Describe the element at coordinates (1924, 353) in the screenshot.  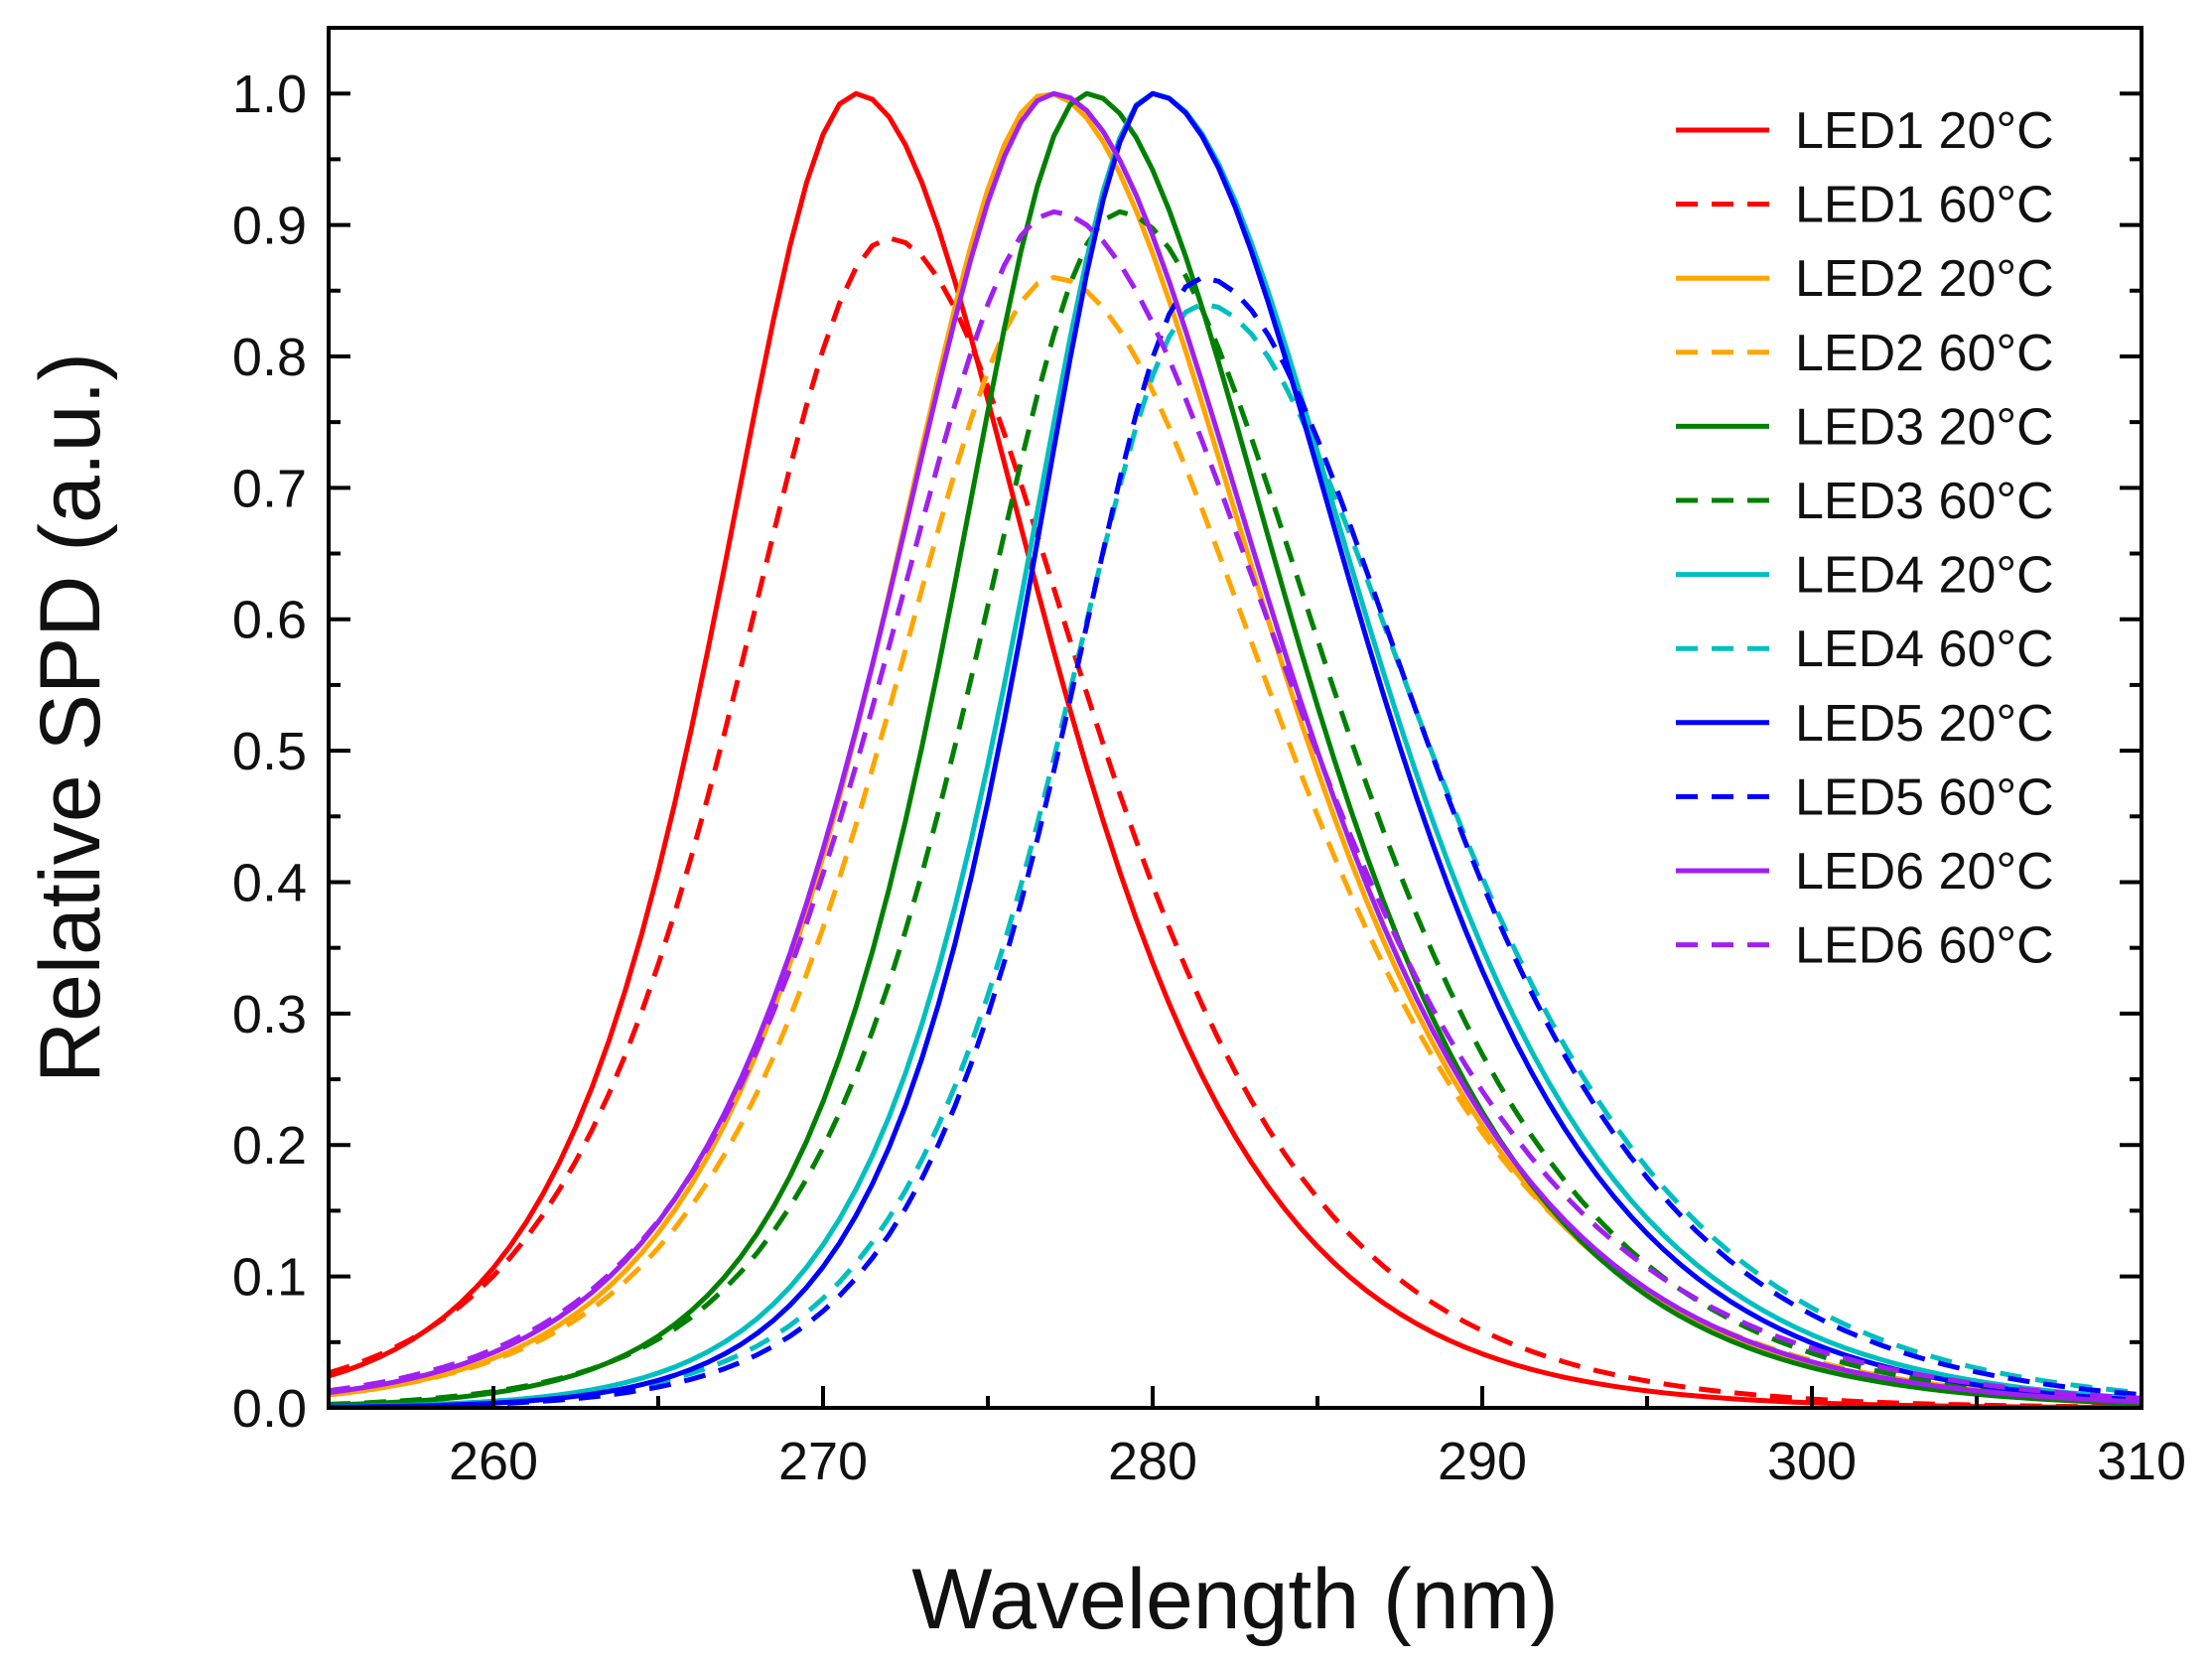
I see `legend-label: LED2 60°C` at that location.